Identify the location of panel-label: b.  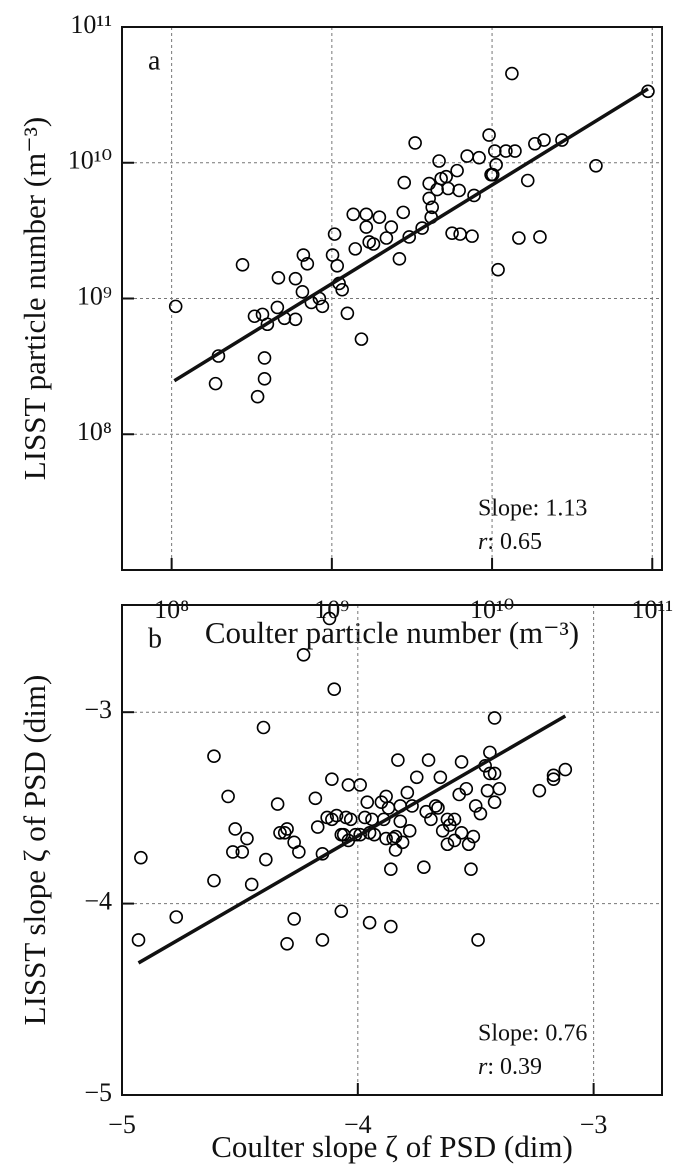
(155, 638).